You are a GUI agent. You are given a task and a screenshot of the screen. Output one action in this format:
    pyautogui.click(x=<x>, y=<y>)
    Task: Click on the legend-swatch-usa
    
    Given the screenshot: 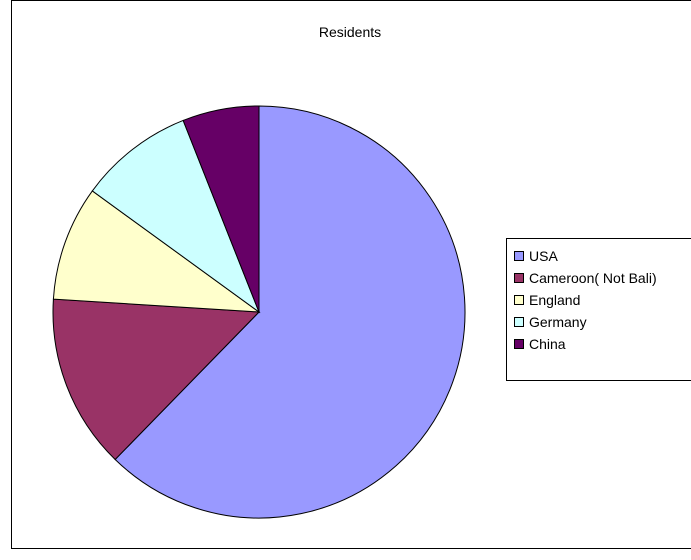 What is the action you would take?
    pyautogui.click(x=519, y=256)
    